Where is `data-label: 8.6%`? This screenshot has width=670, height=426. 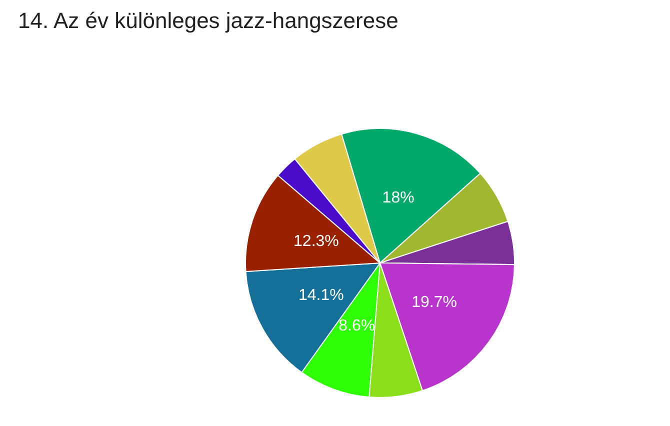
data-label: 8.6% is located at coordinates (357, 326).